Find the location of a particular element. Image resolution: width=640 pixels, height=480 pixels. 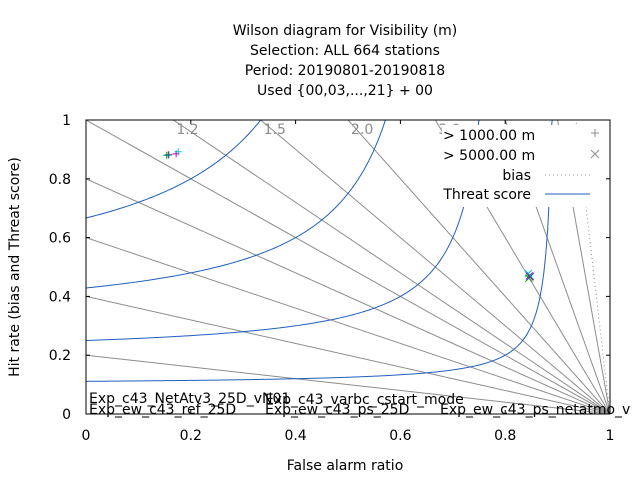

bias-value-label: 1.2 is located at coordinates (187, 130).